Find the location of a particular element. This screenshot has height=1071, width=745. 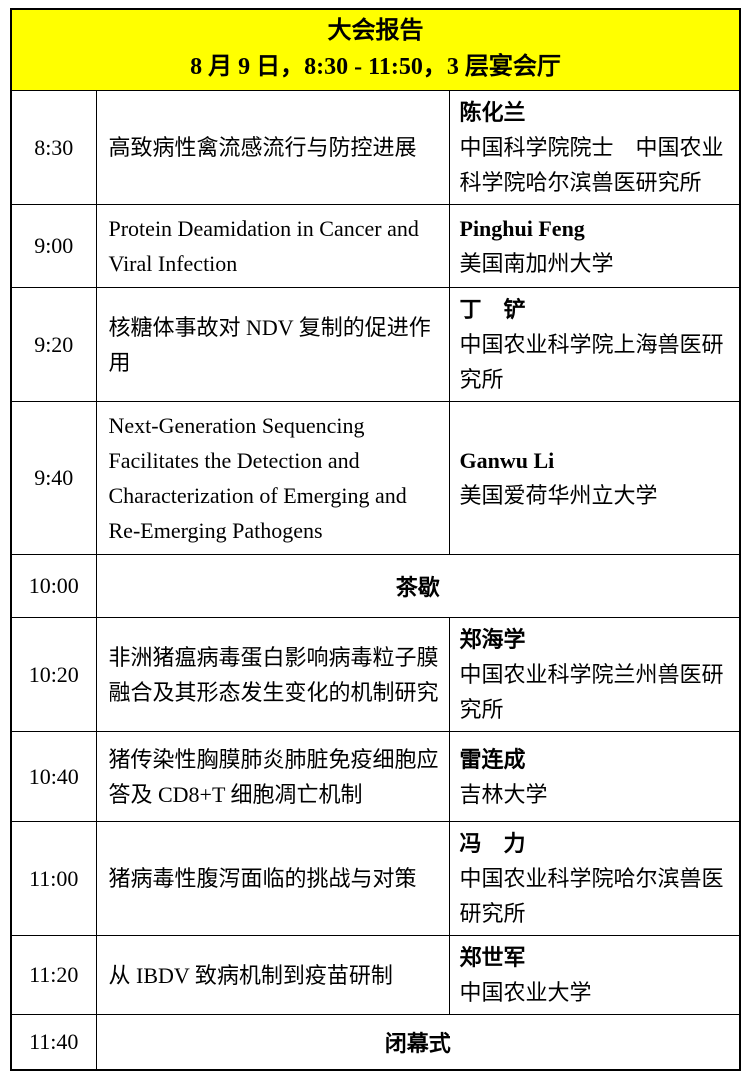

speaker-affiliation: 吉林大学 is located at coordinates (503, 794).